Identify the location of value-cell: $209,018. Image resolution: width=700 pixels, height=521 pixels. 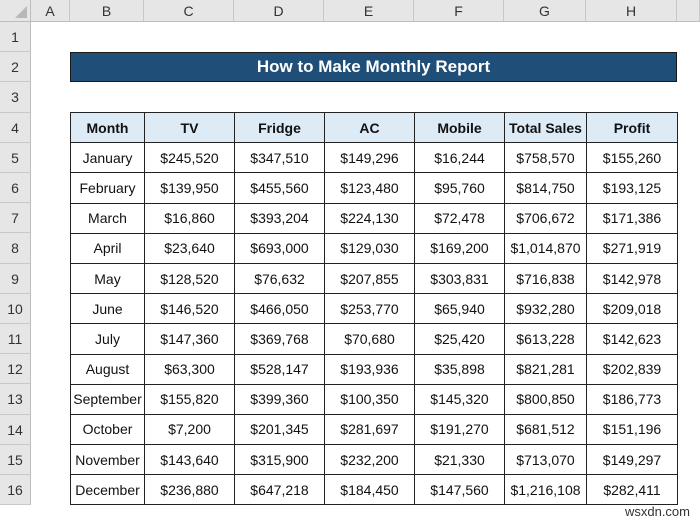
(632, 309).